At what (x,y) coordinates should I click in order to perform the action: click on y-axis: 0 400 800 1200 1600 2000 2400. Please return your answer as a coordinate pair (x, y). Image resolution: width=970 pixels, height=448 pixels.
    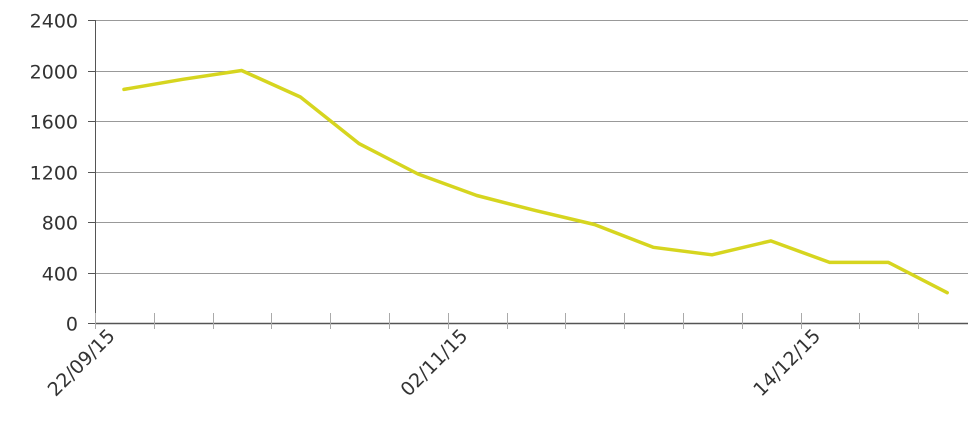
    Looking at the image, I should click on (63, 173).